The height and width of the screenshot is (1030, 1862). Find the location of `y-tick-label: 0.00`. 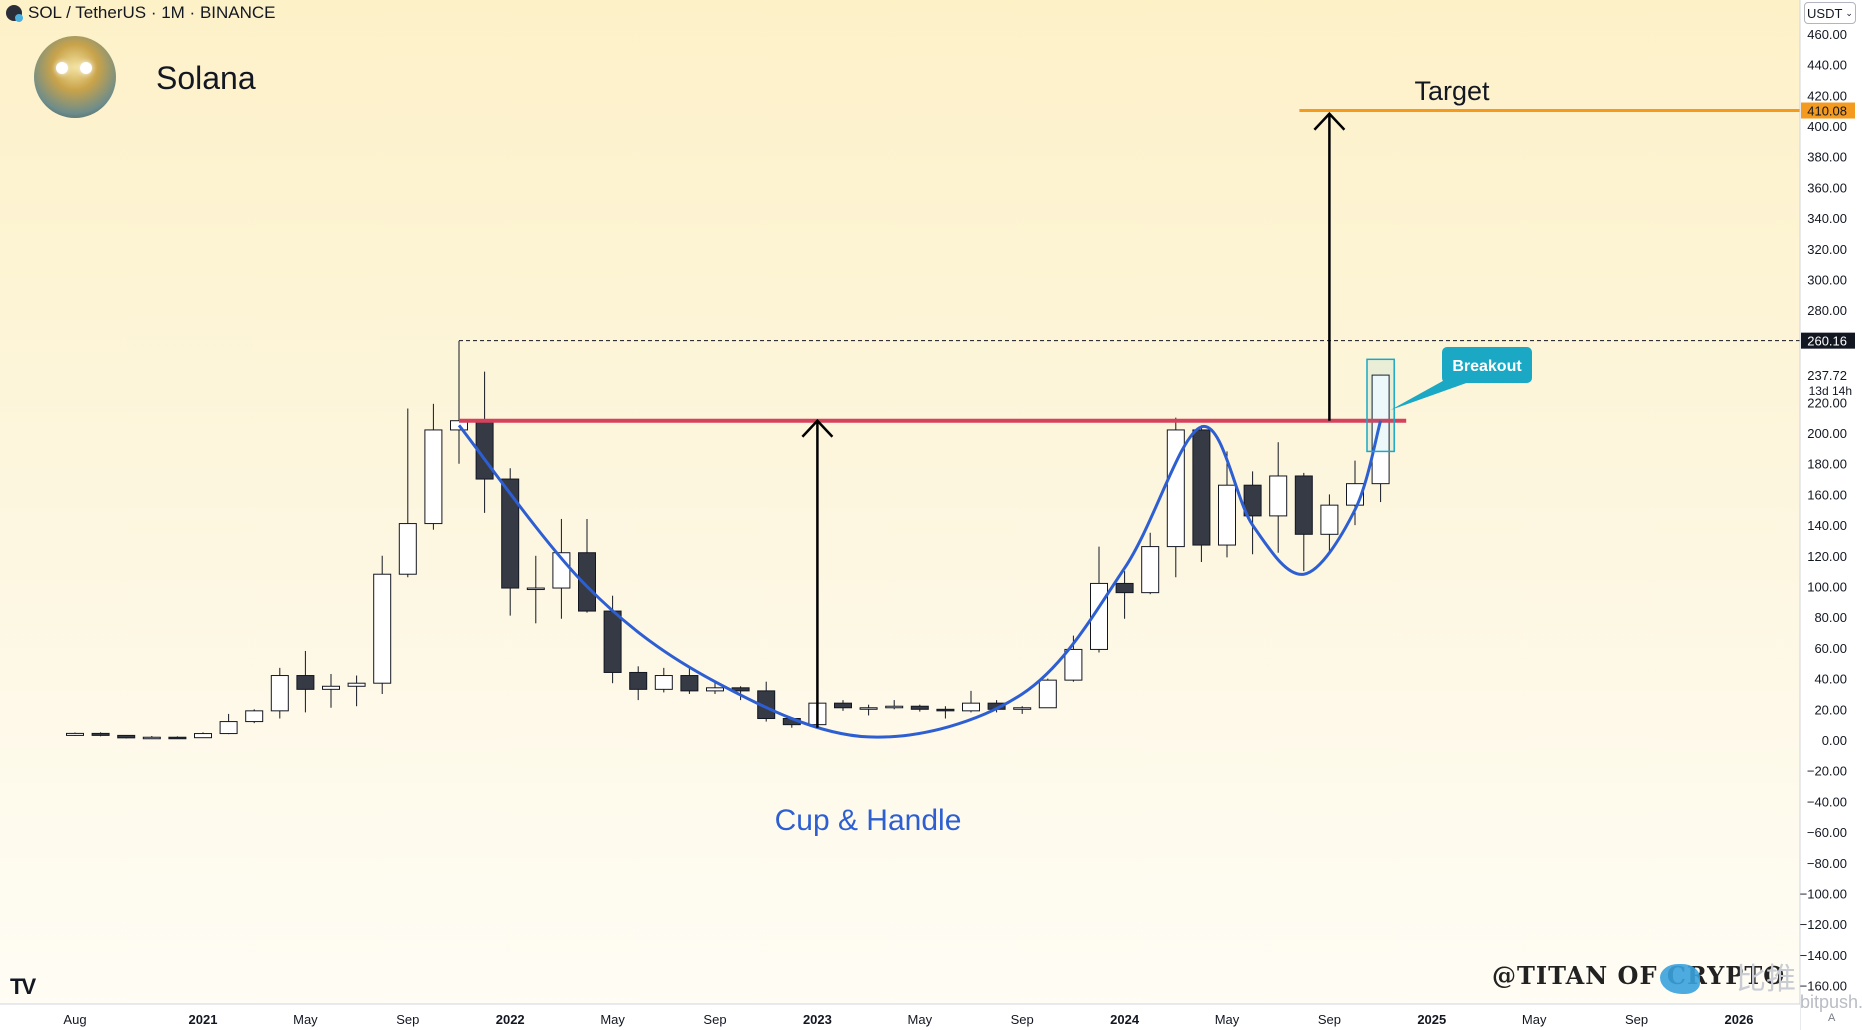

y-tick-label: 0.00 is located at coordinates (1834, 740).